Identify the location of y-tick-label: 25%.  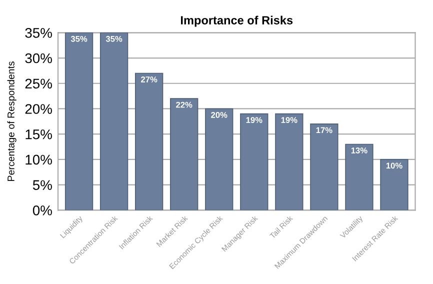
(38, 83).